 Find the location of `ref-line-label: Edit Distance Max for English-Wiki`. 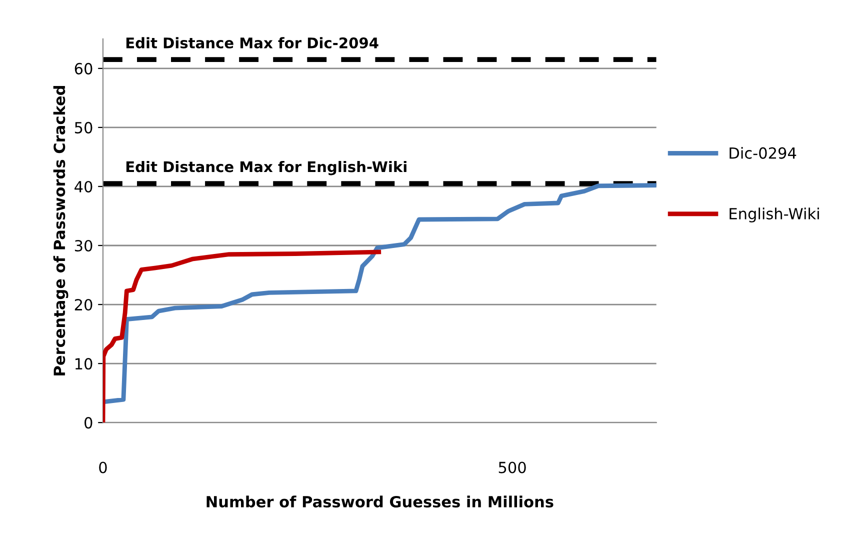

ref-line-label: Edit Distance Max for English-Wiki is located at coordinates (266, 168).